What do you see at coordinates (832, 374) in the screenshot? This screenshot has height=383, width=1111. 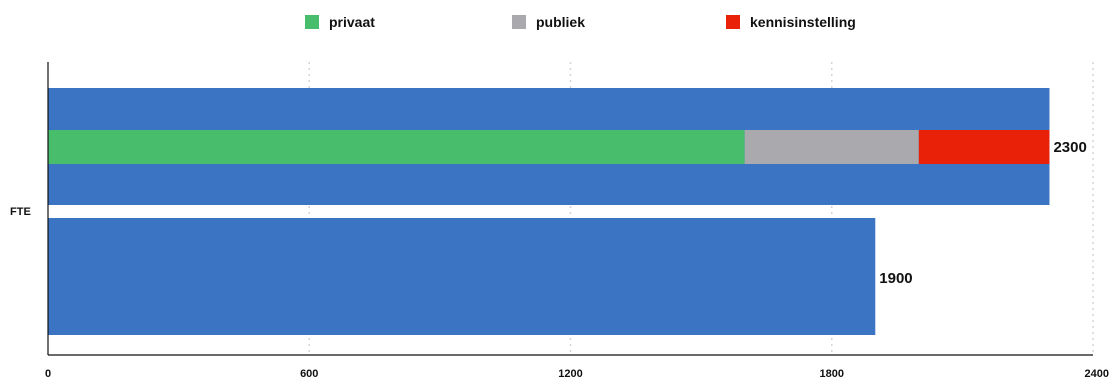 I see `x-tick-label-1800: 1800` at bounding box center [832, 374].